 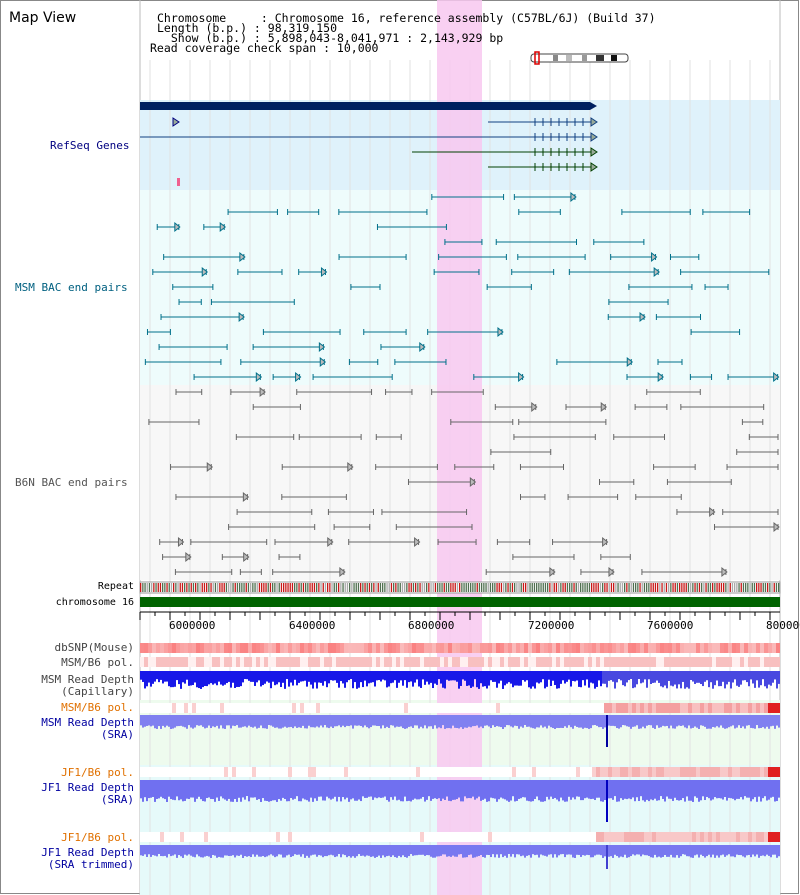 What do you see at coordinates (94, 602) in the screenshot?
I see `track-label-chromosome: chromosome 16` at bounding box center [94, 602].